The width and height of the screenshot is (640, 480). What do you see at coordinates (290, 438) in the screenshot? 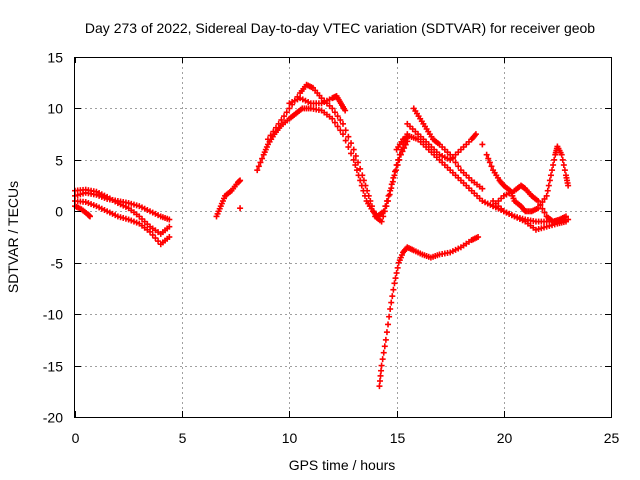
I see `x-tick-label: 10` at bounding box center [290, 438].